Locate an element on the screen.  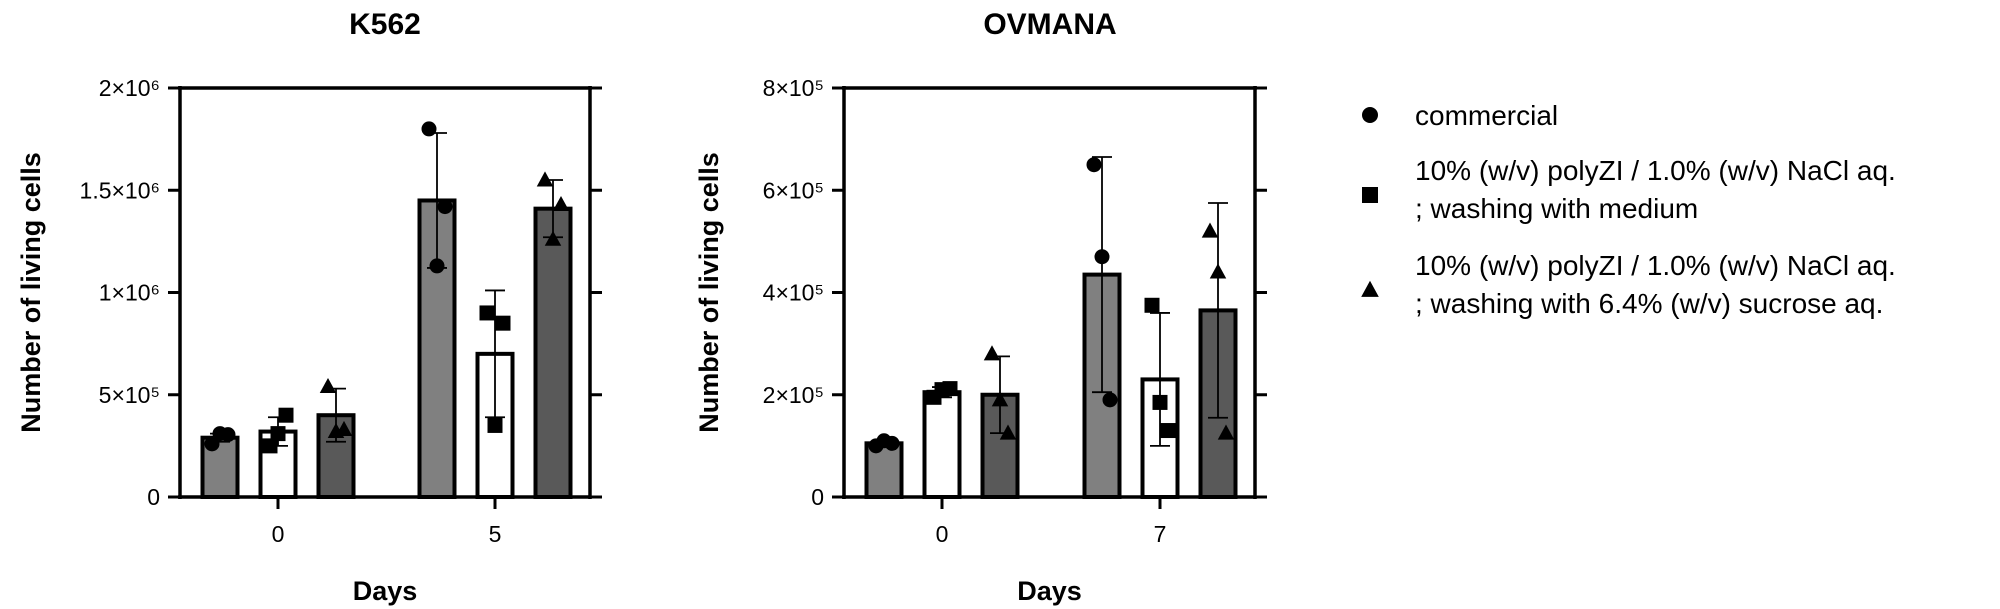
y-tick-label: 2×10⁶ is located at coordinates (129, 88).